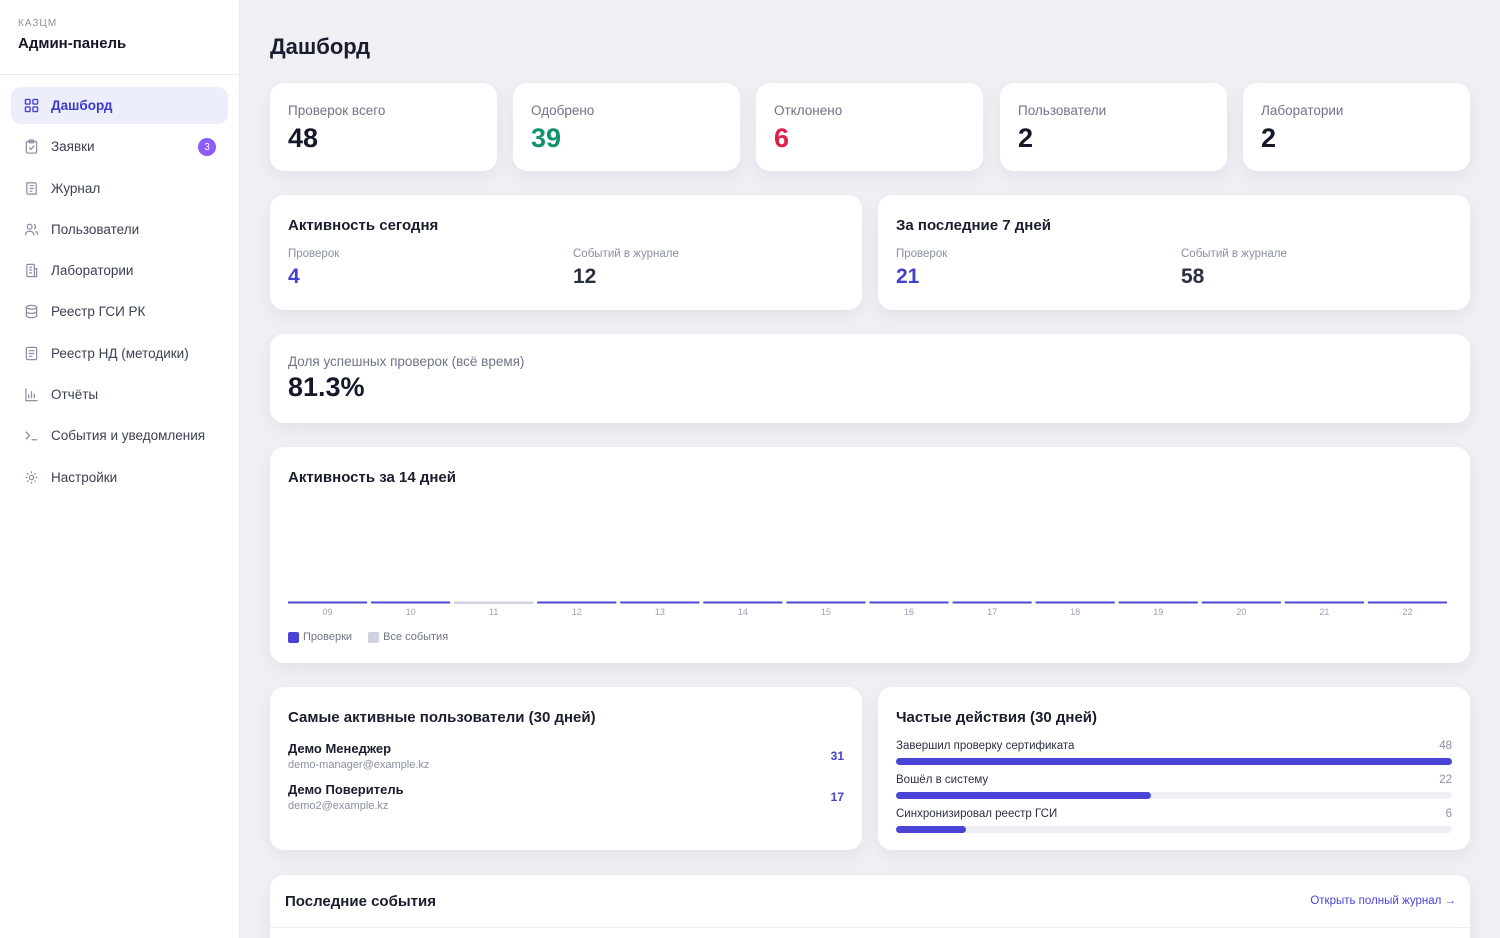 This screenshot has width=1500, height=938. I want to click on x-tick-label: 20, so click(1241, 612).